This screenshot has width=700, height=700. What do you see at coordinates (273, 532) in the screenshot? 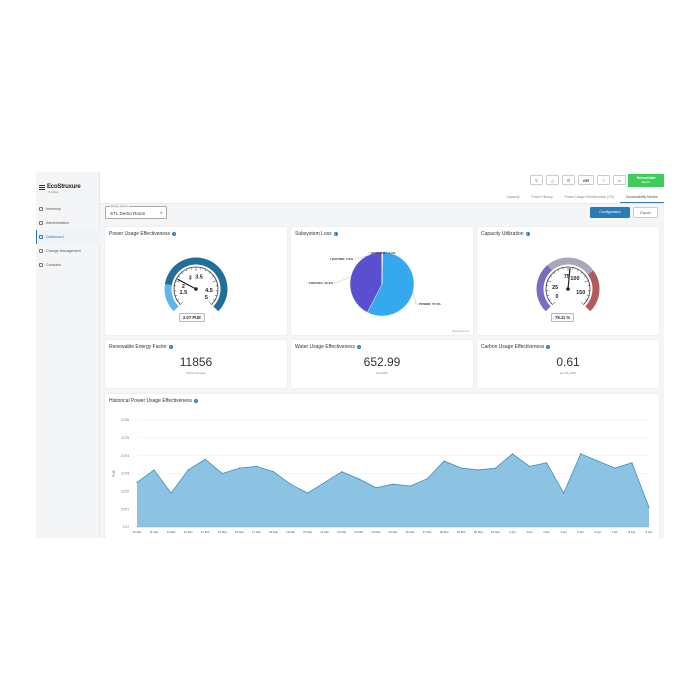
I see `x-tick-label: 18 Mar` at bounding box center [273, 532].